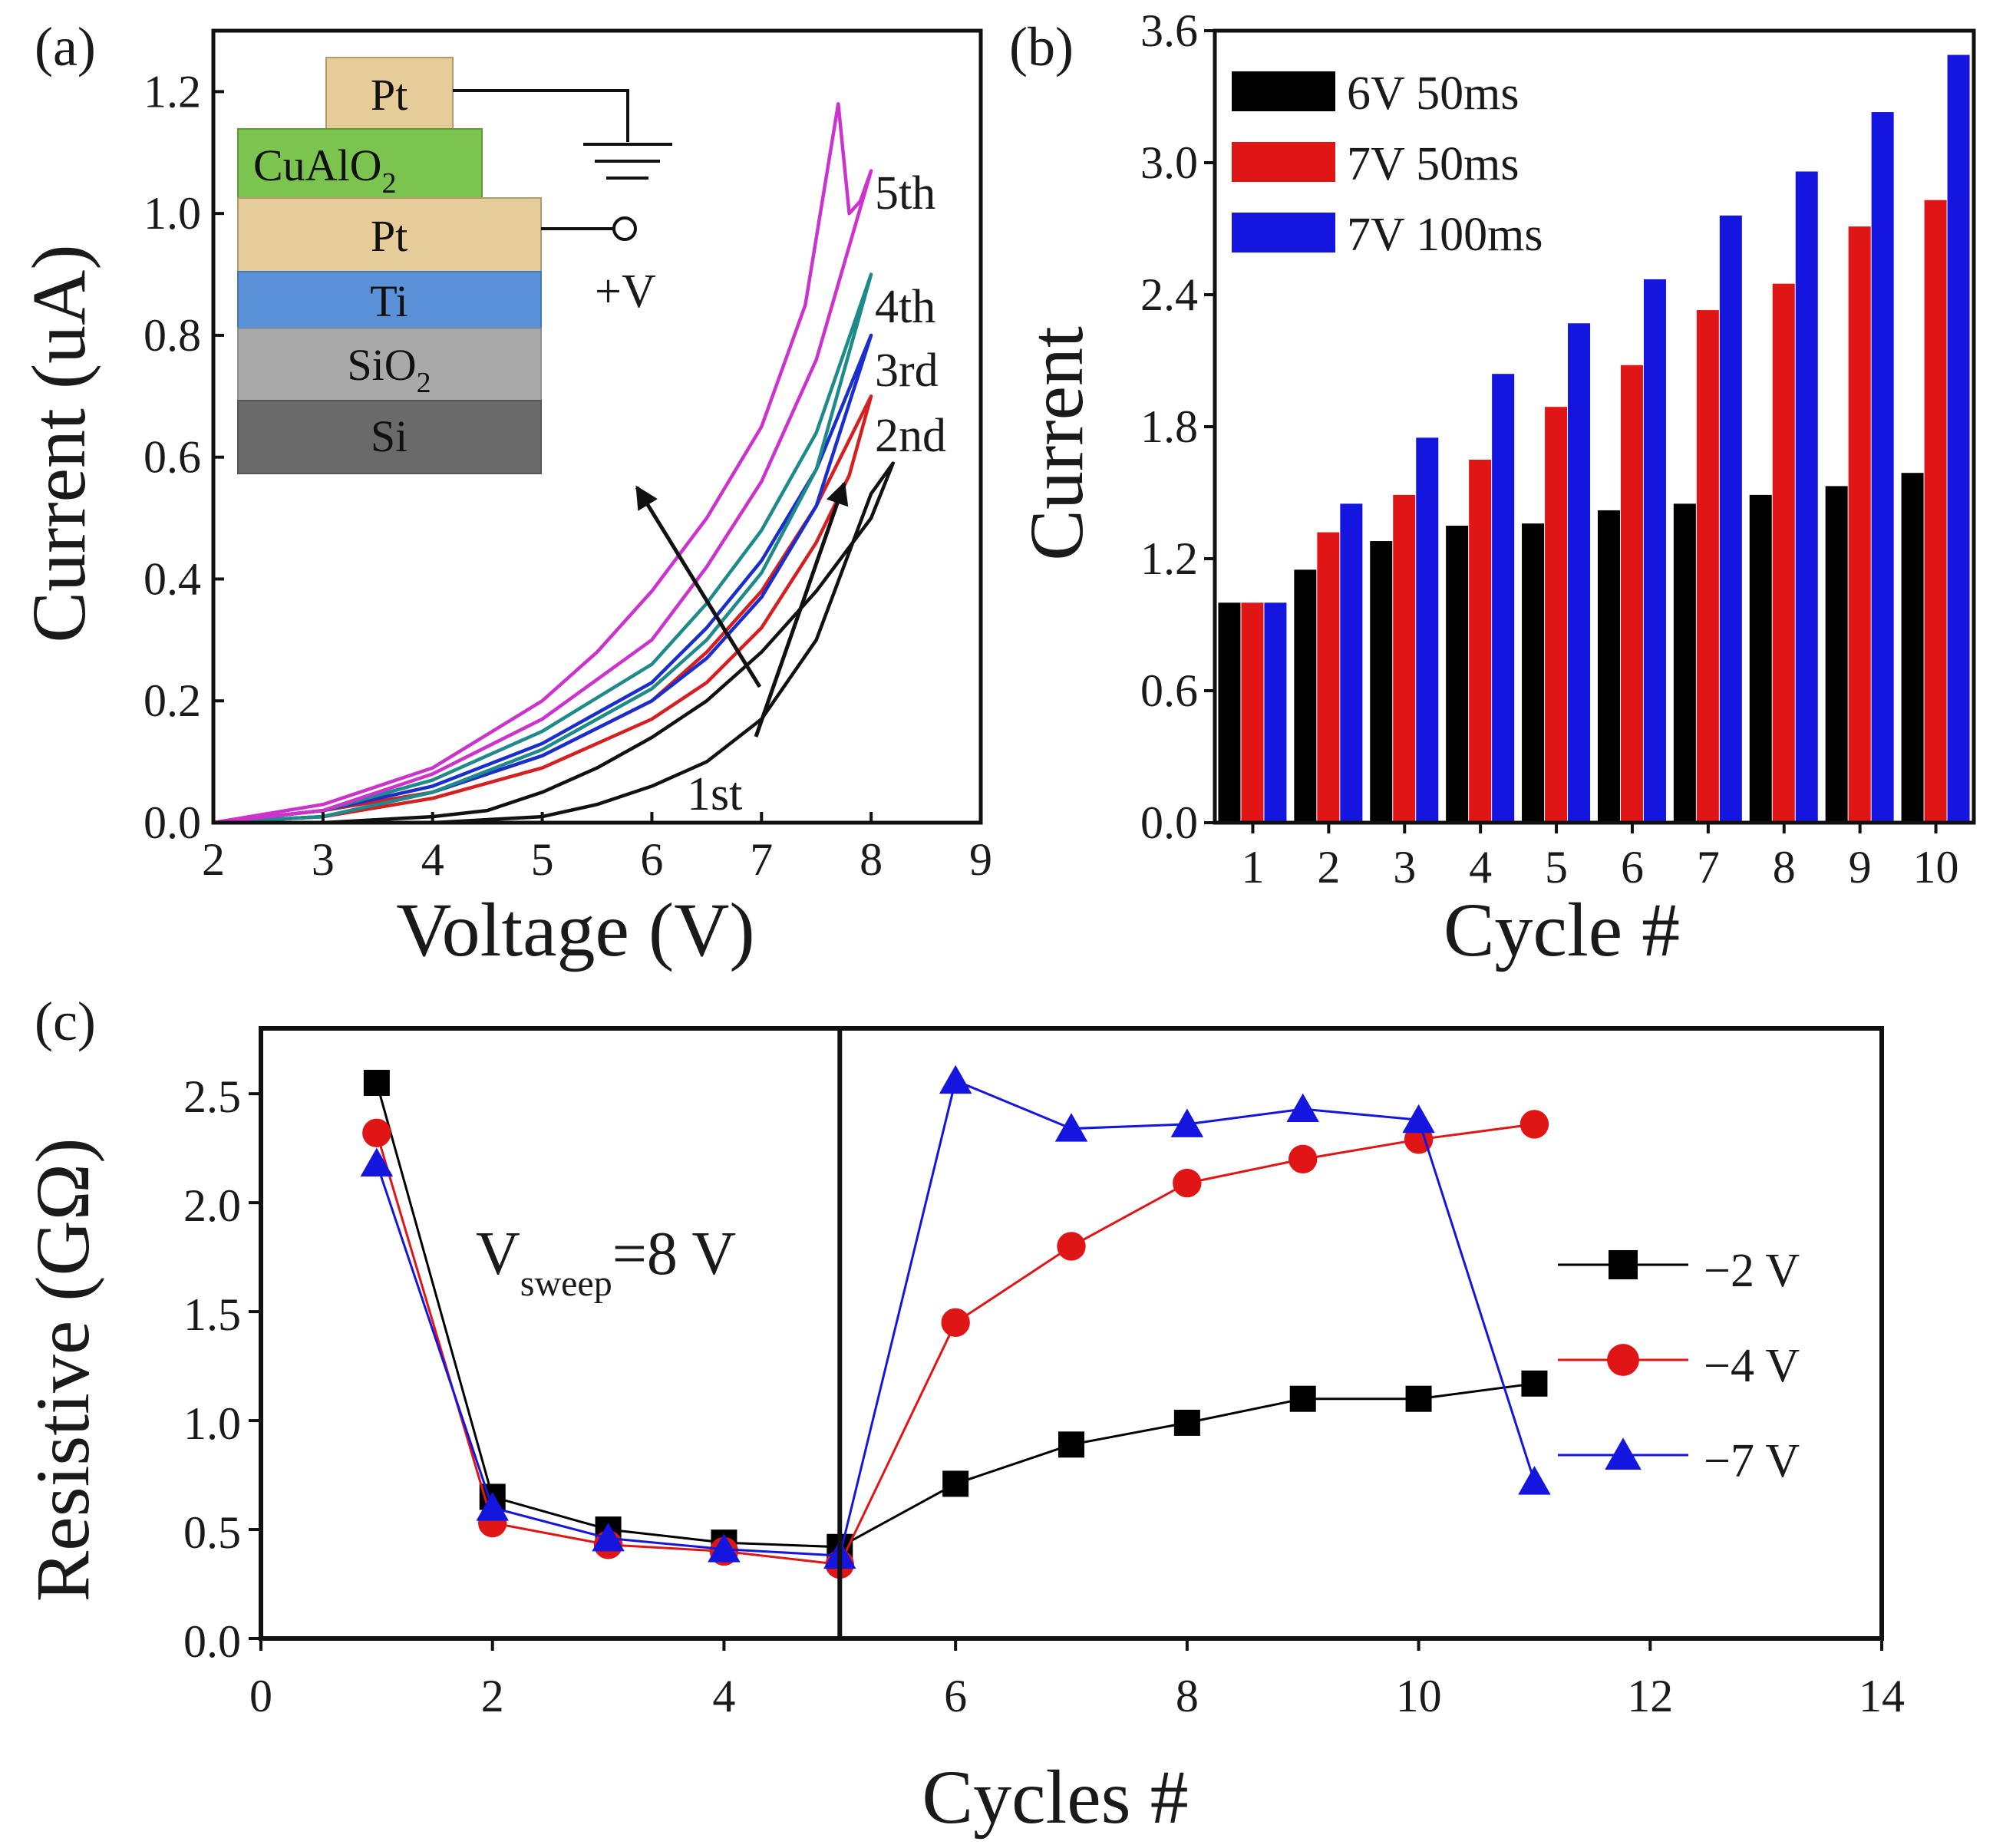 This screenshot has width=1993, height=1848. What do you see at coordinates (1169, 30) in the screenshot?
I see `y-tick-label: 3.6` at bounding box center [1169, 30].